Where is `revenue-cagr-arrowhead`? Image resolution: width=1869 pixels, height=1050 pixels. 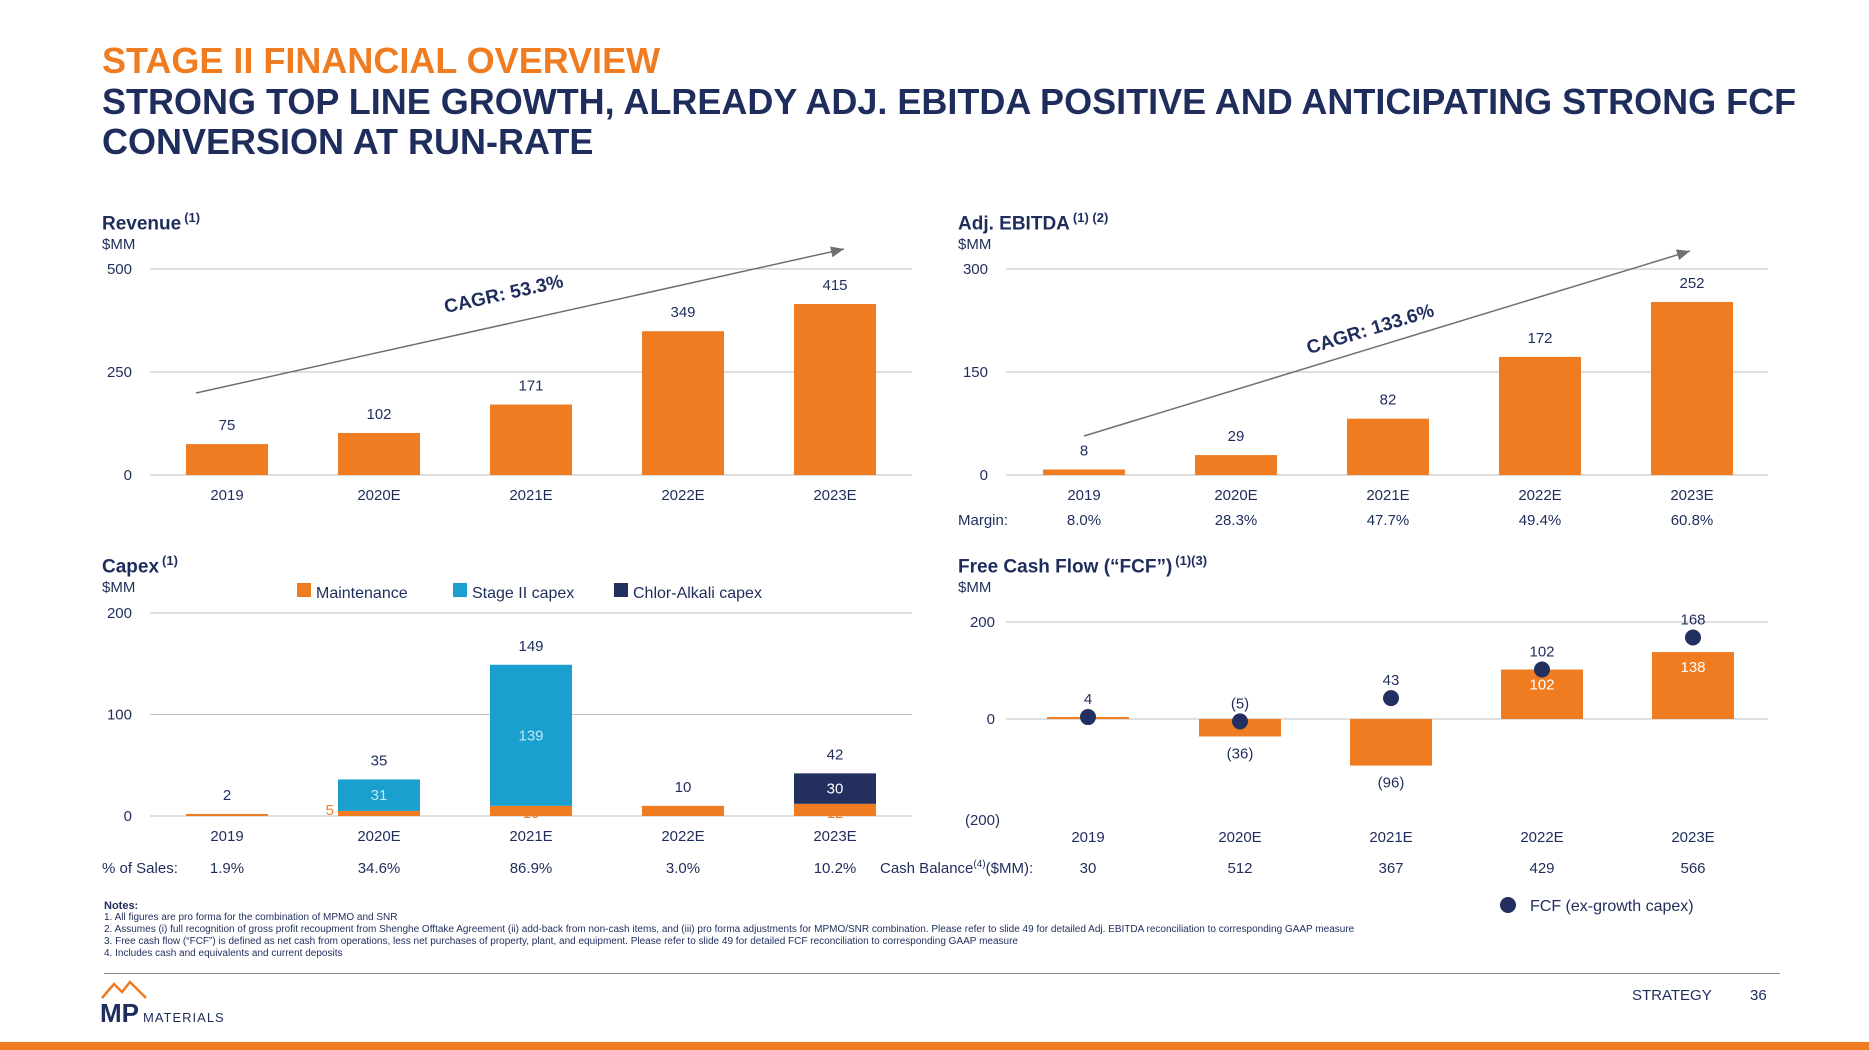 revenue-cagr-arrowhead is located at coordinates (837, 252).